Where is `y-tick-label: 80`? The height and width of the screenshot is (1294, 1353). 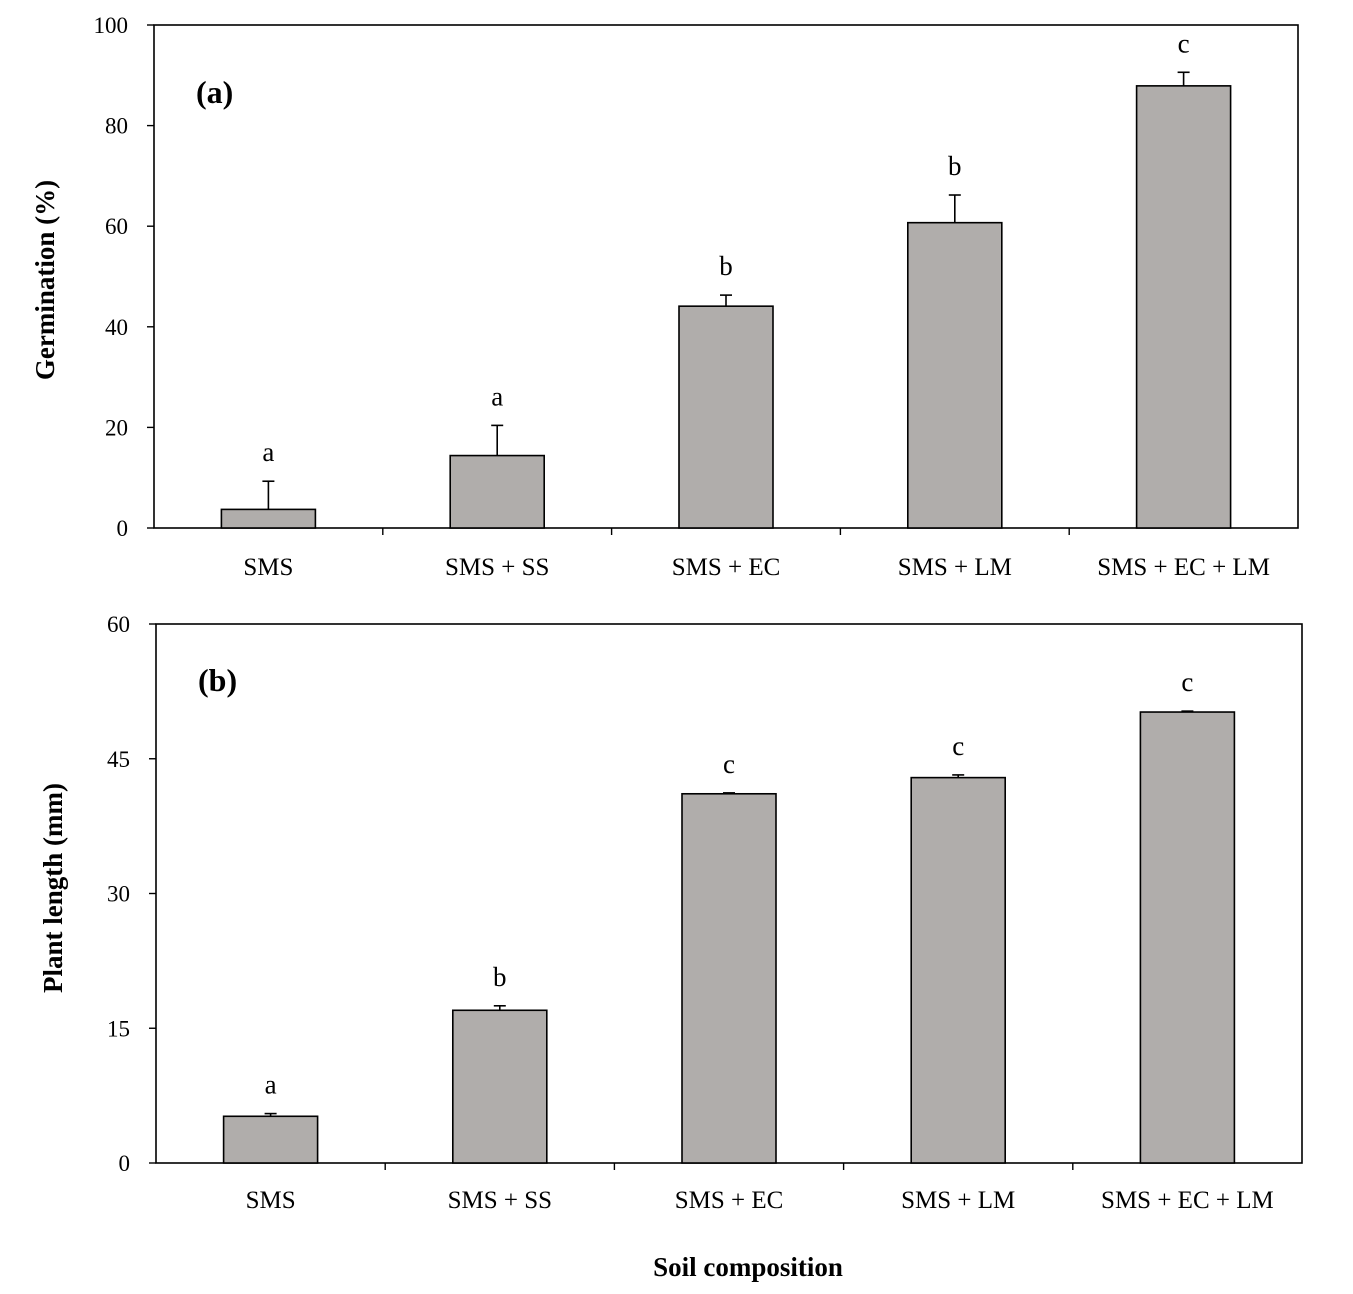 y-tick-label: 80 is located at coordinates (116, 126).